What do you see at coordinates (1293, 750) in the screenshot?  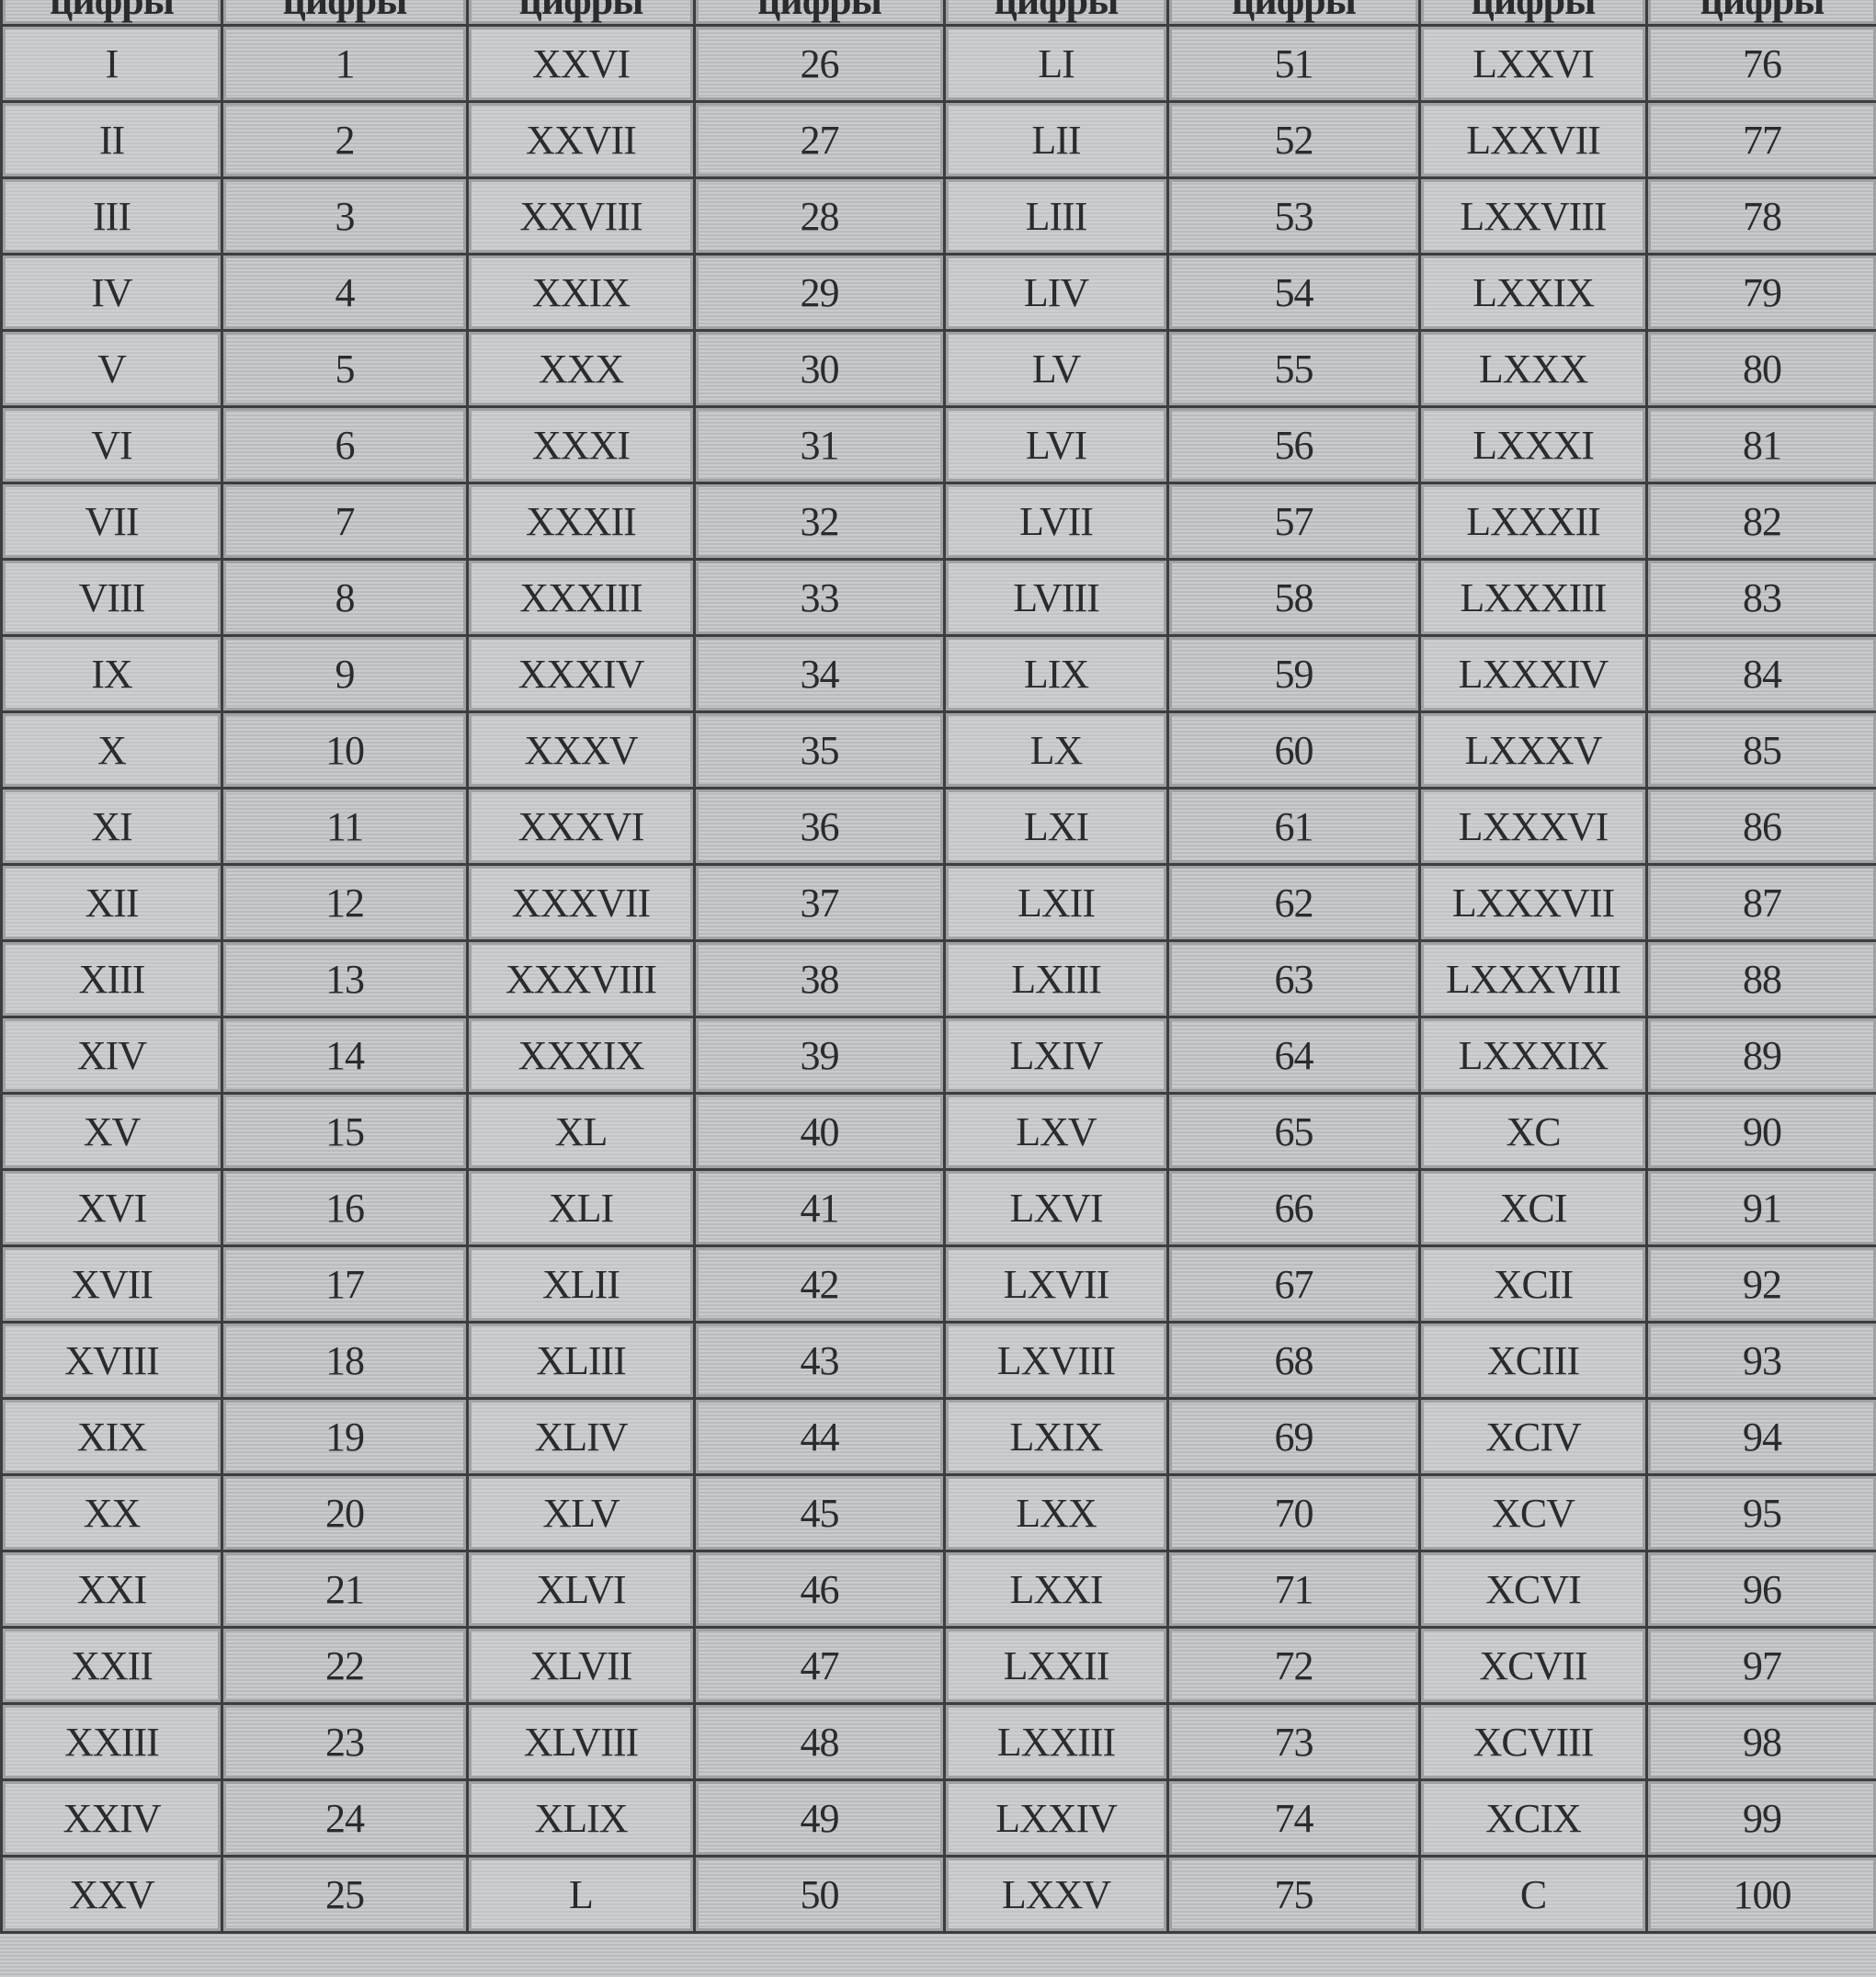 I see `arabic-number-cell: 60` at bounding box center [1293, 750].